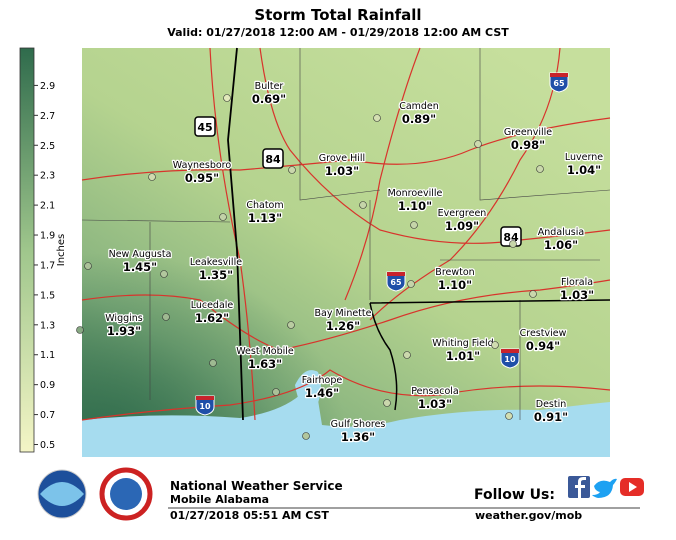 This screenshot has height=540, width=676. I want to click on place-name: Greenville, so click(528, 132).